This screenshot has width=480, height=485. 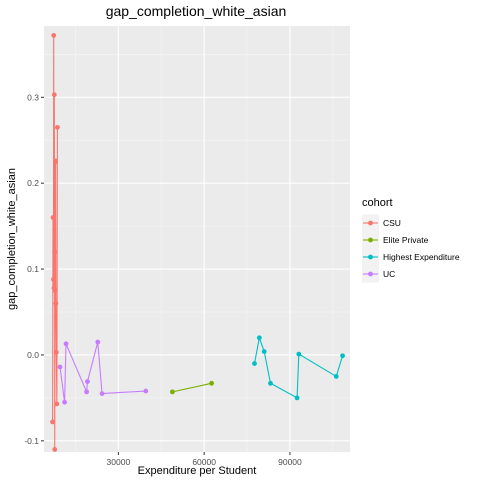 I want to click on x-tick-label: 30000, so click(x=119, y=462).